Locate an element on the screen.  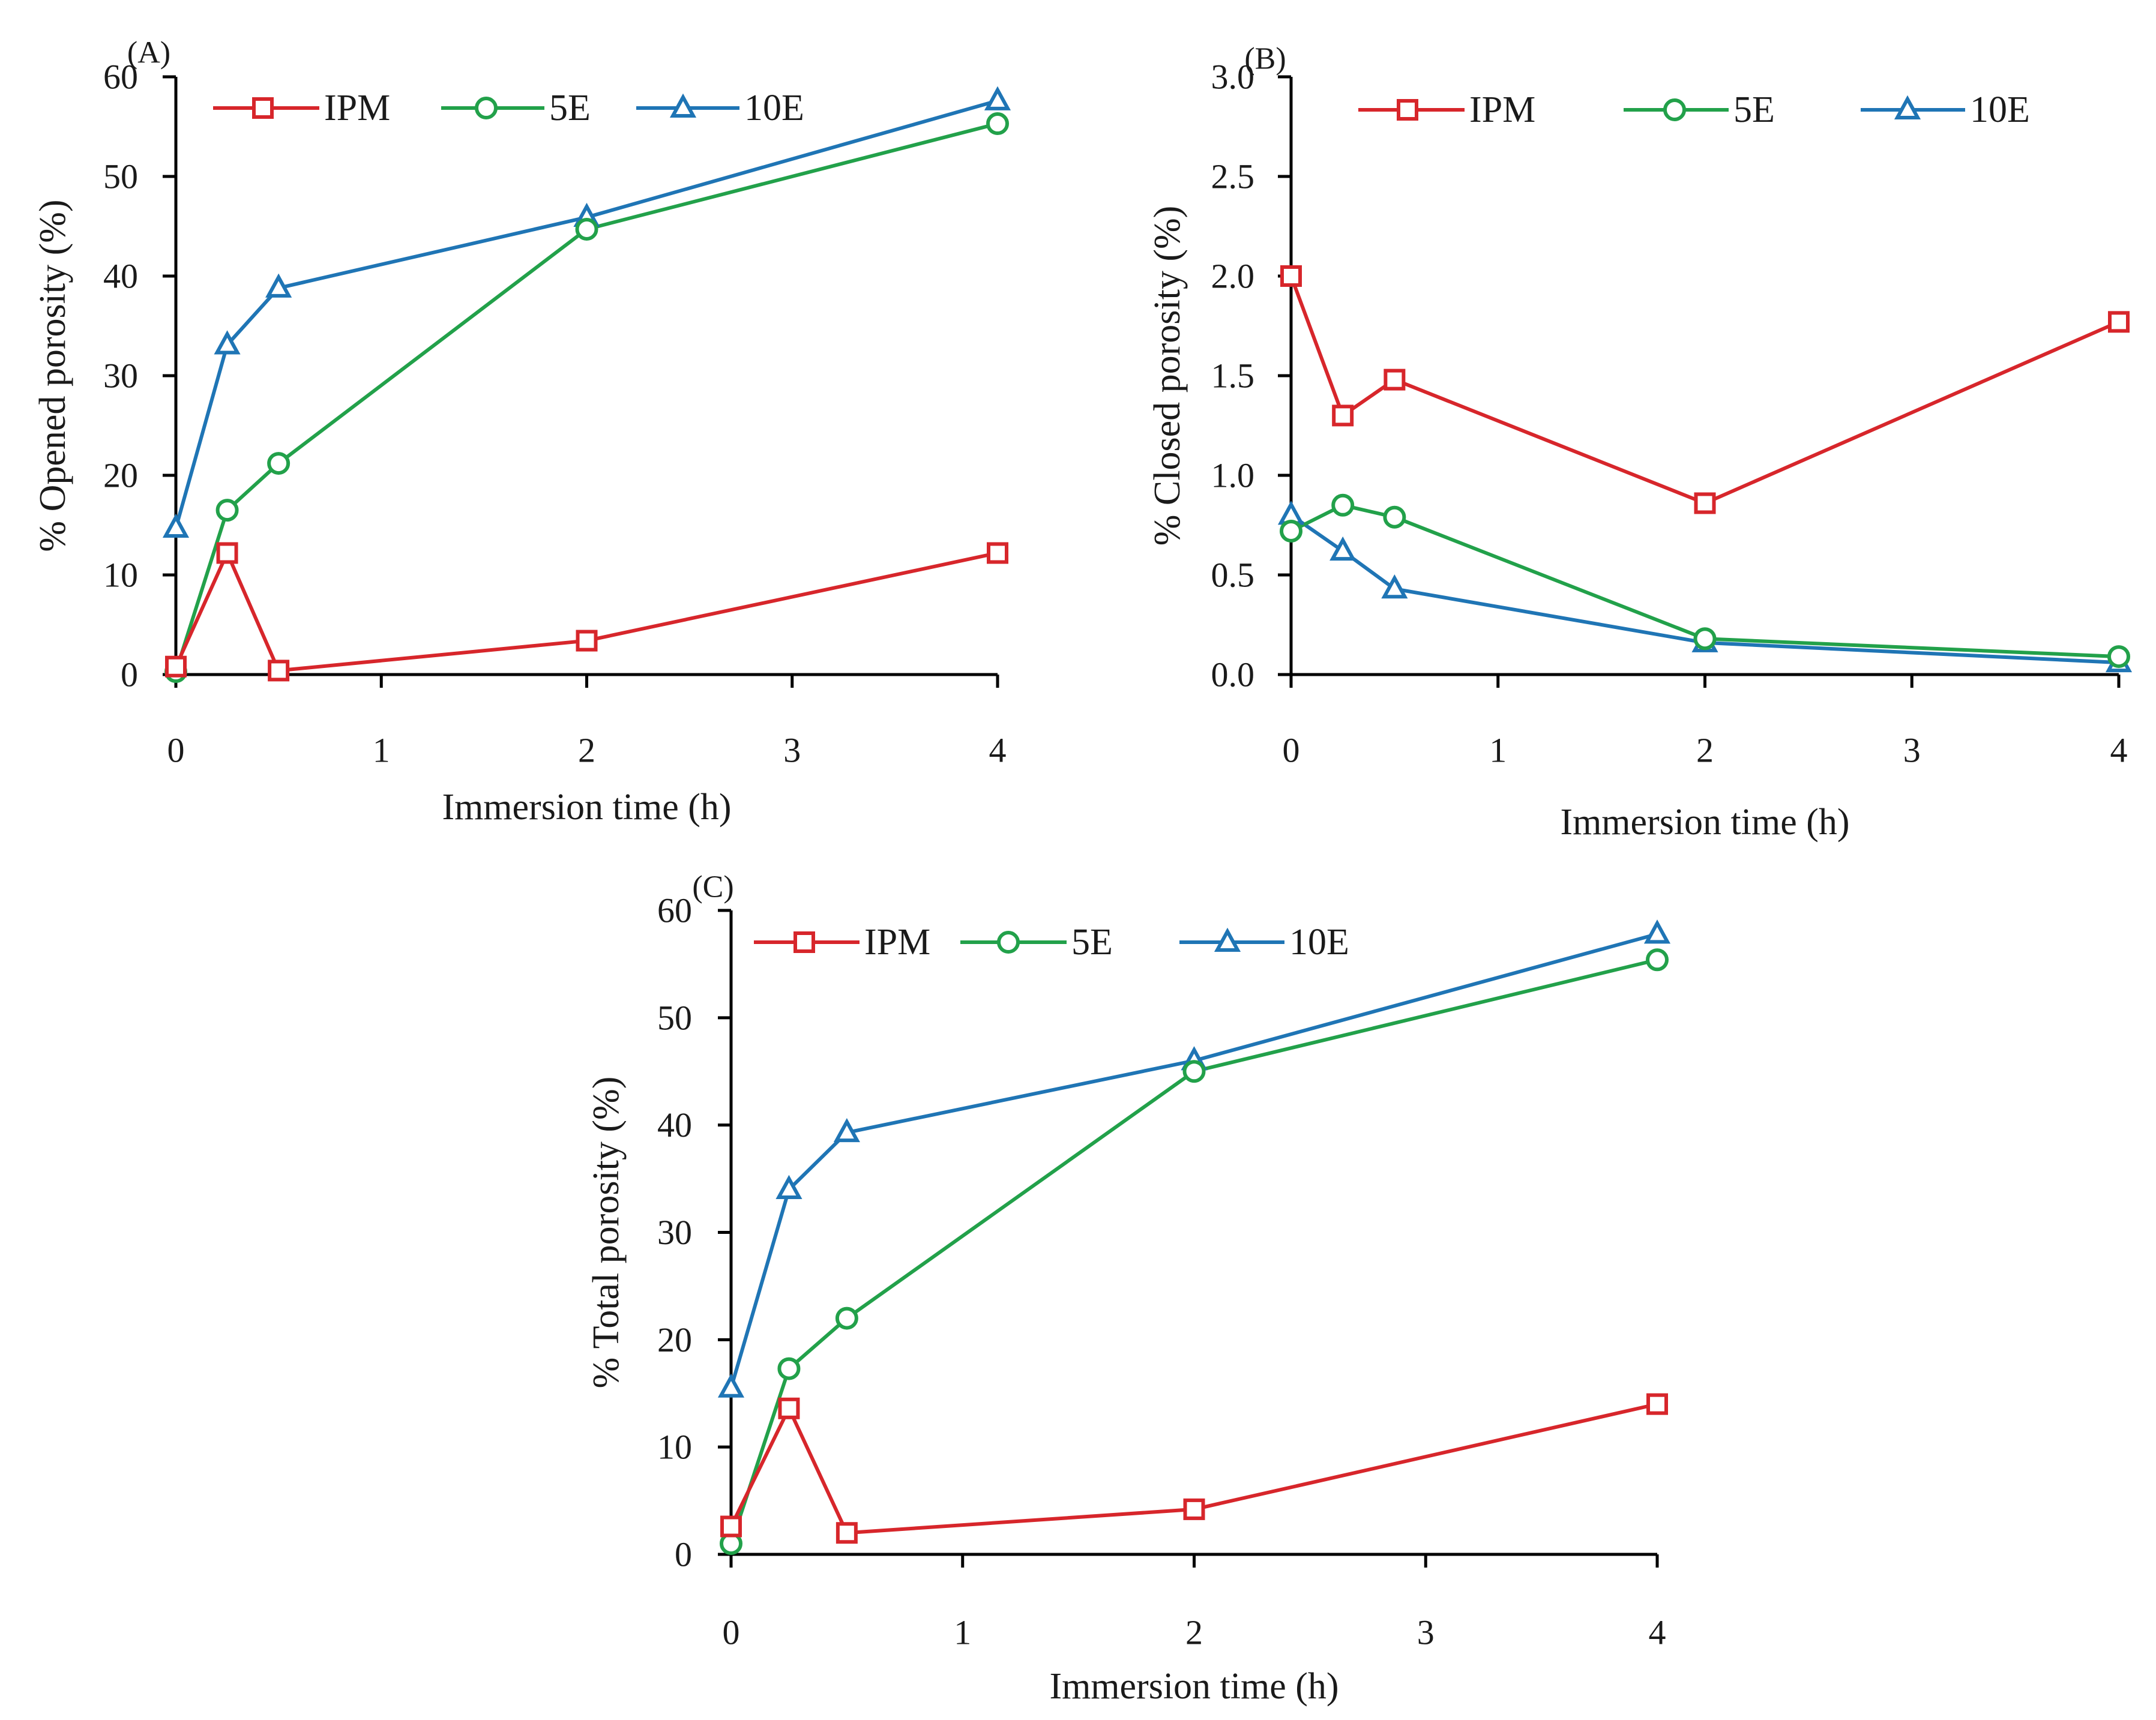
y-tick-label: 10 is located at coordinates (674, 1448).